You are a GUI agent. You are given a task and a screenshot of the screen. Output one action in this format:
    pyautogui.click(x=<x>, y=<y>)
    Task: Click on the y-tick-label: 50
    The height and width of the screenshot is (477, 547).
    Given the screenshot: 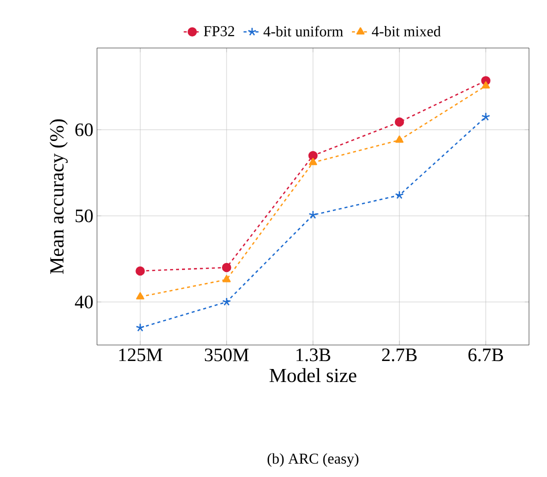 What is the action you would take?
    pyautogui.click(x=84, y=215)
    